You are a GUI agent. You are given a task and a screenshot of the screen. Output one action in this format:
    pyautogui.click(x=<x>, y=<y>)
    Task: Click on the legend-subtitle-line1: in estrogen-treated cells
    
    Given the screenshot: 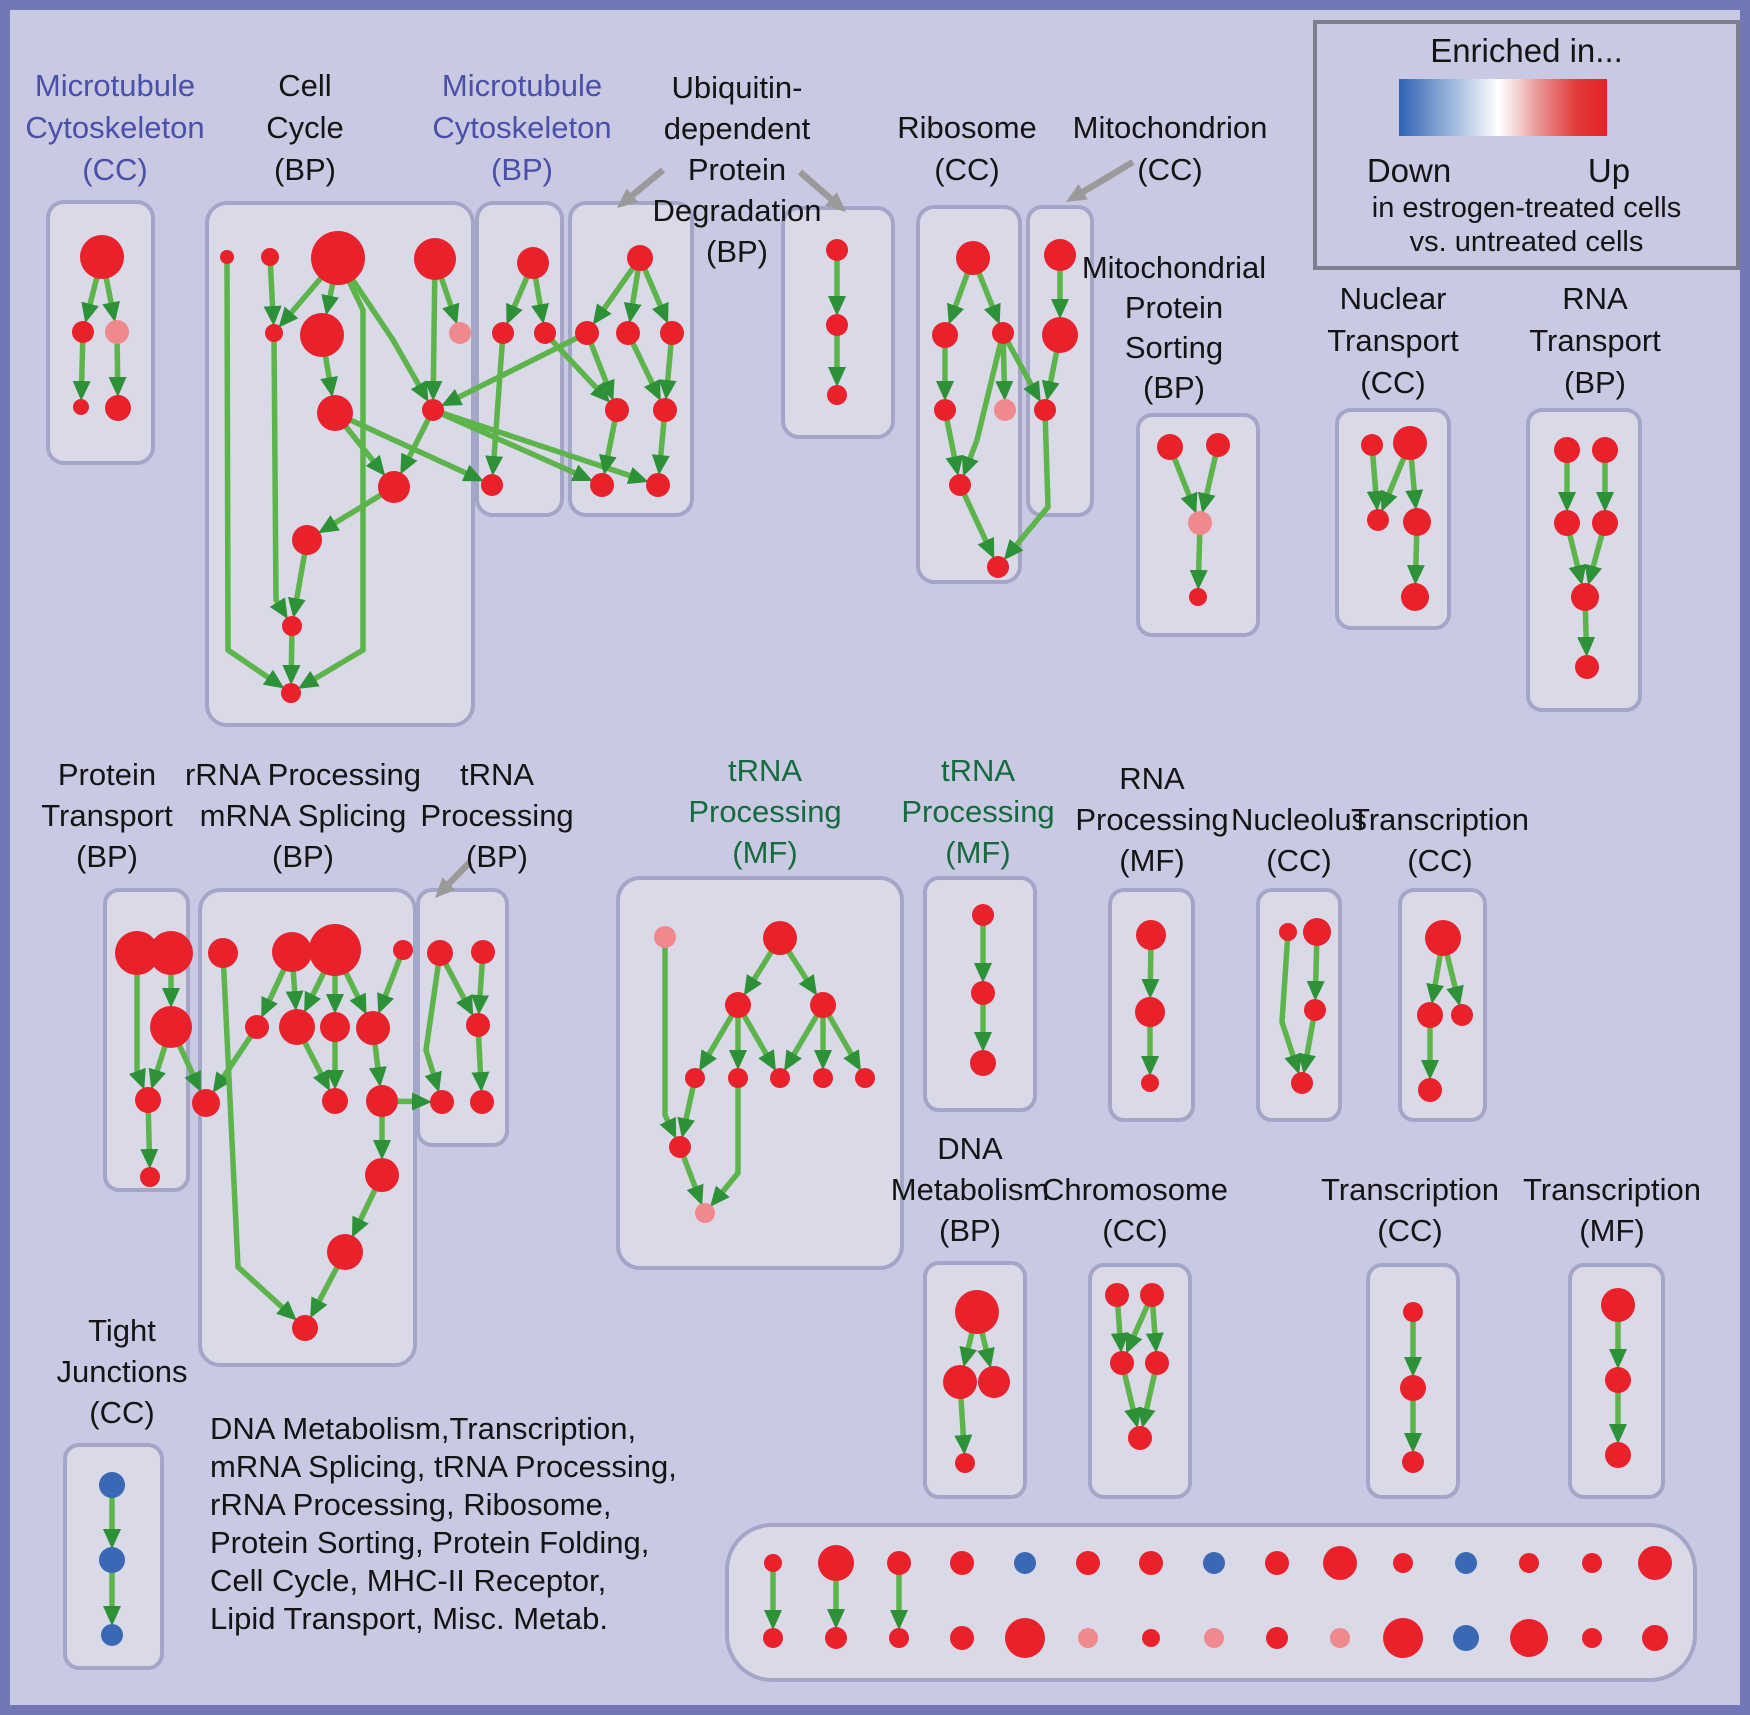 What is the action you would take?
    pyautogui.click(x=1526, y=208)
    